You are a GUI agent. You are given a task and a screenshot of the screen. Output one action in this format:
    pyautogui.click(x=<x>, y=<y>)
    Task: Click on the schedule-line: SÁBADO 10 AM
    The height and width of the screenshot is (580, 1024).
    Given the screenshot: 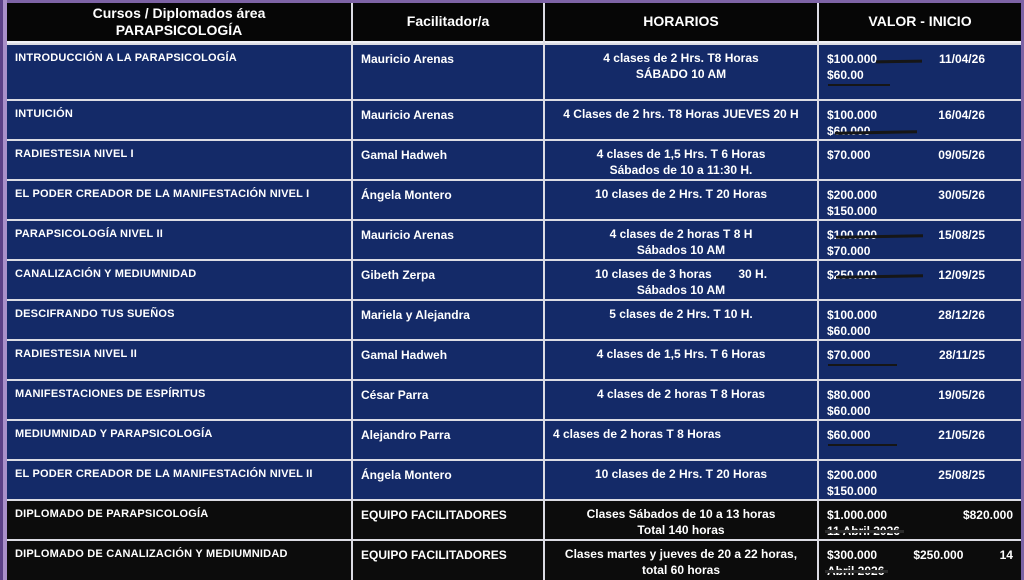 What is the action you would take?
    pyautogui.click(x=681, y=74)
    